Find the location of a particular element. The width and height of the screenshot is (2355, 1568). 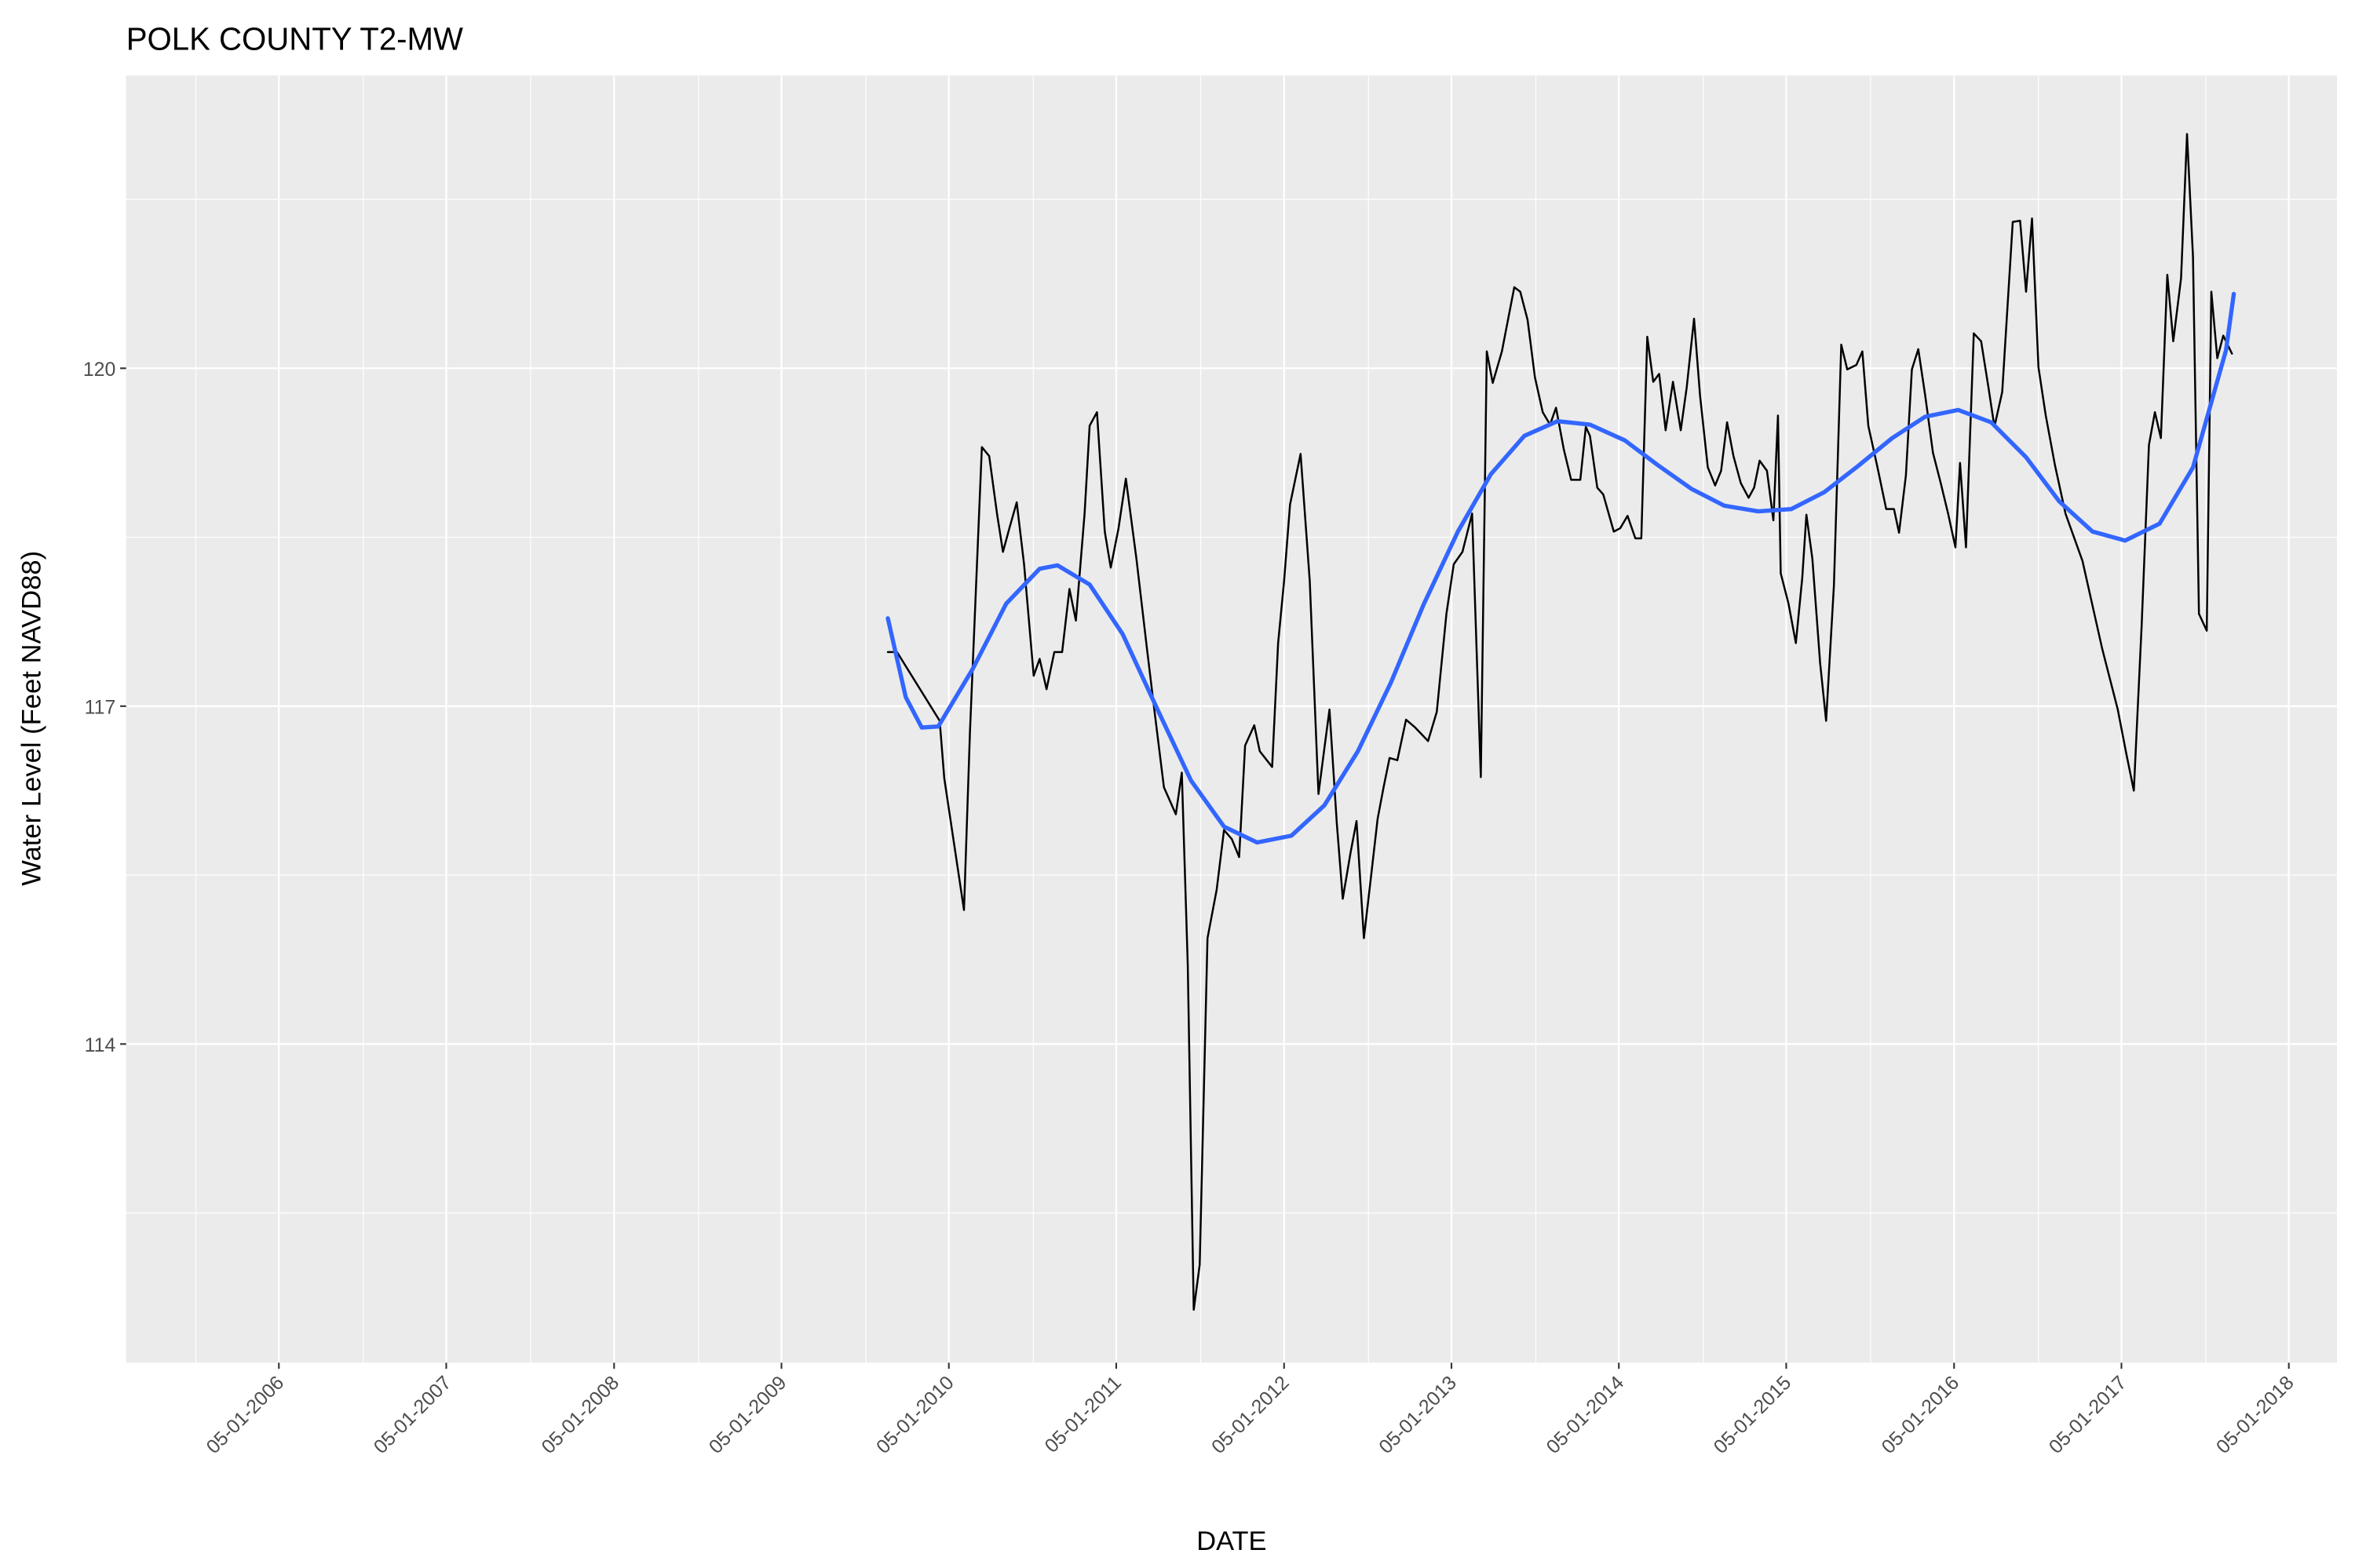

y-tick-label: 120 is located at coordinates (99, 370).